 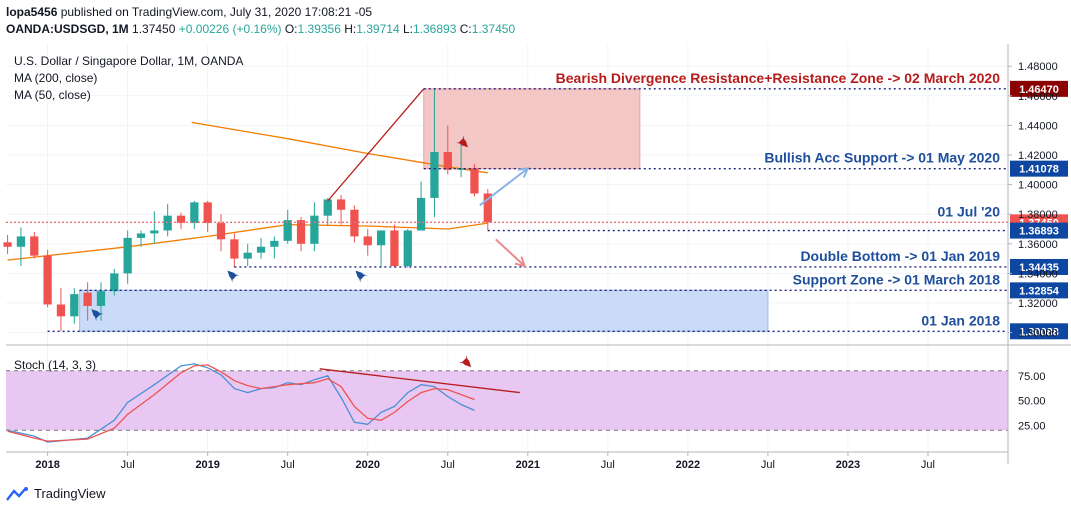 I want to click on price-tag-text-r1: 1.46470, so click(x=1039, y=90).